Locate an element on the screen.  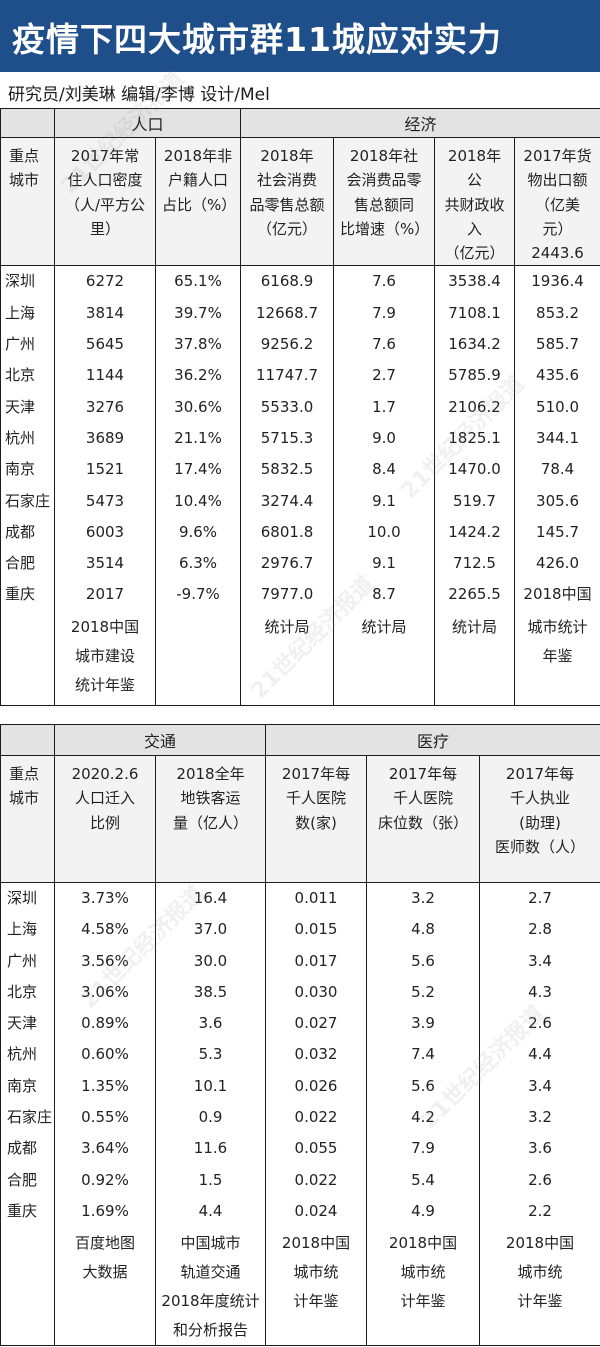
table-cell: 2.8 is located at coordinates (540, 929).